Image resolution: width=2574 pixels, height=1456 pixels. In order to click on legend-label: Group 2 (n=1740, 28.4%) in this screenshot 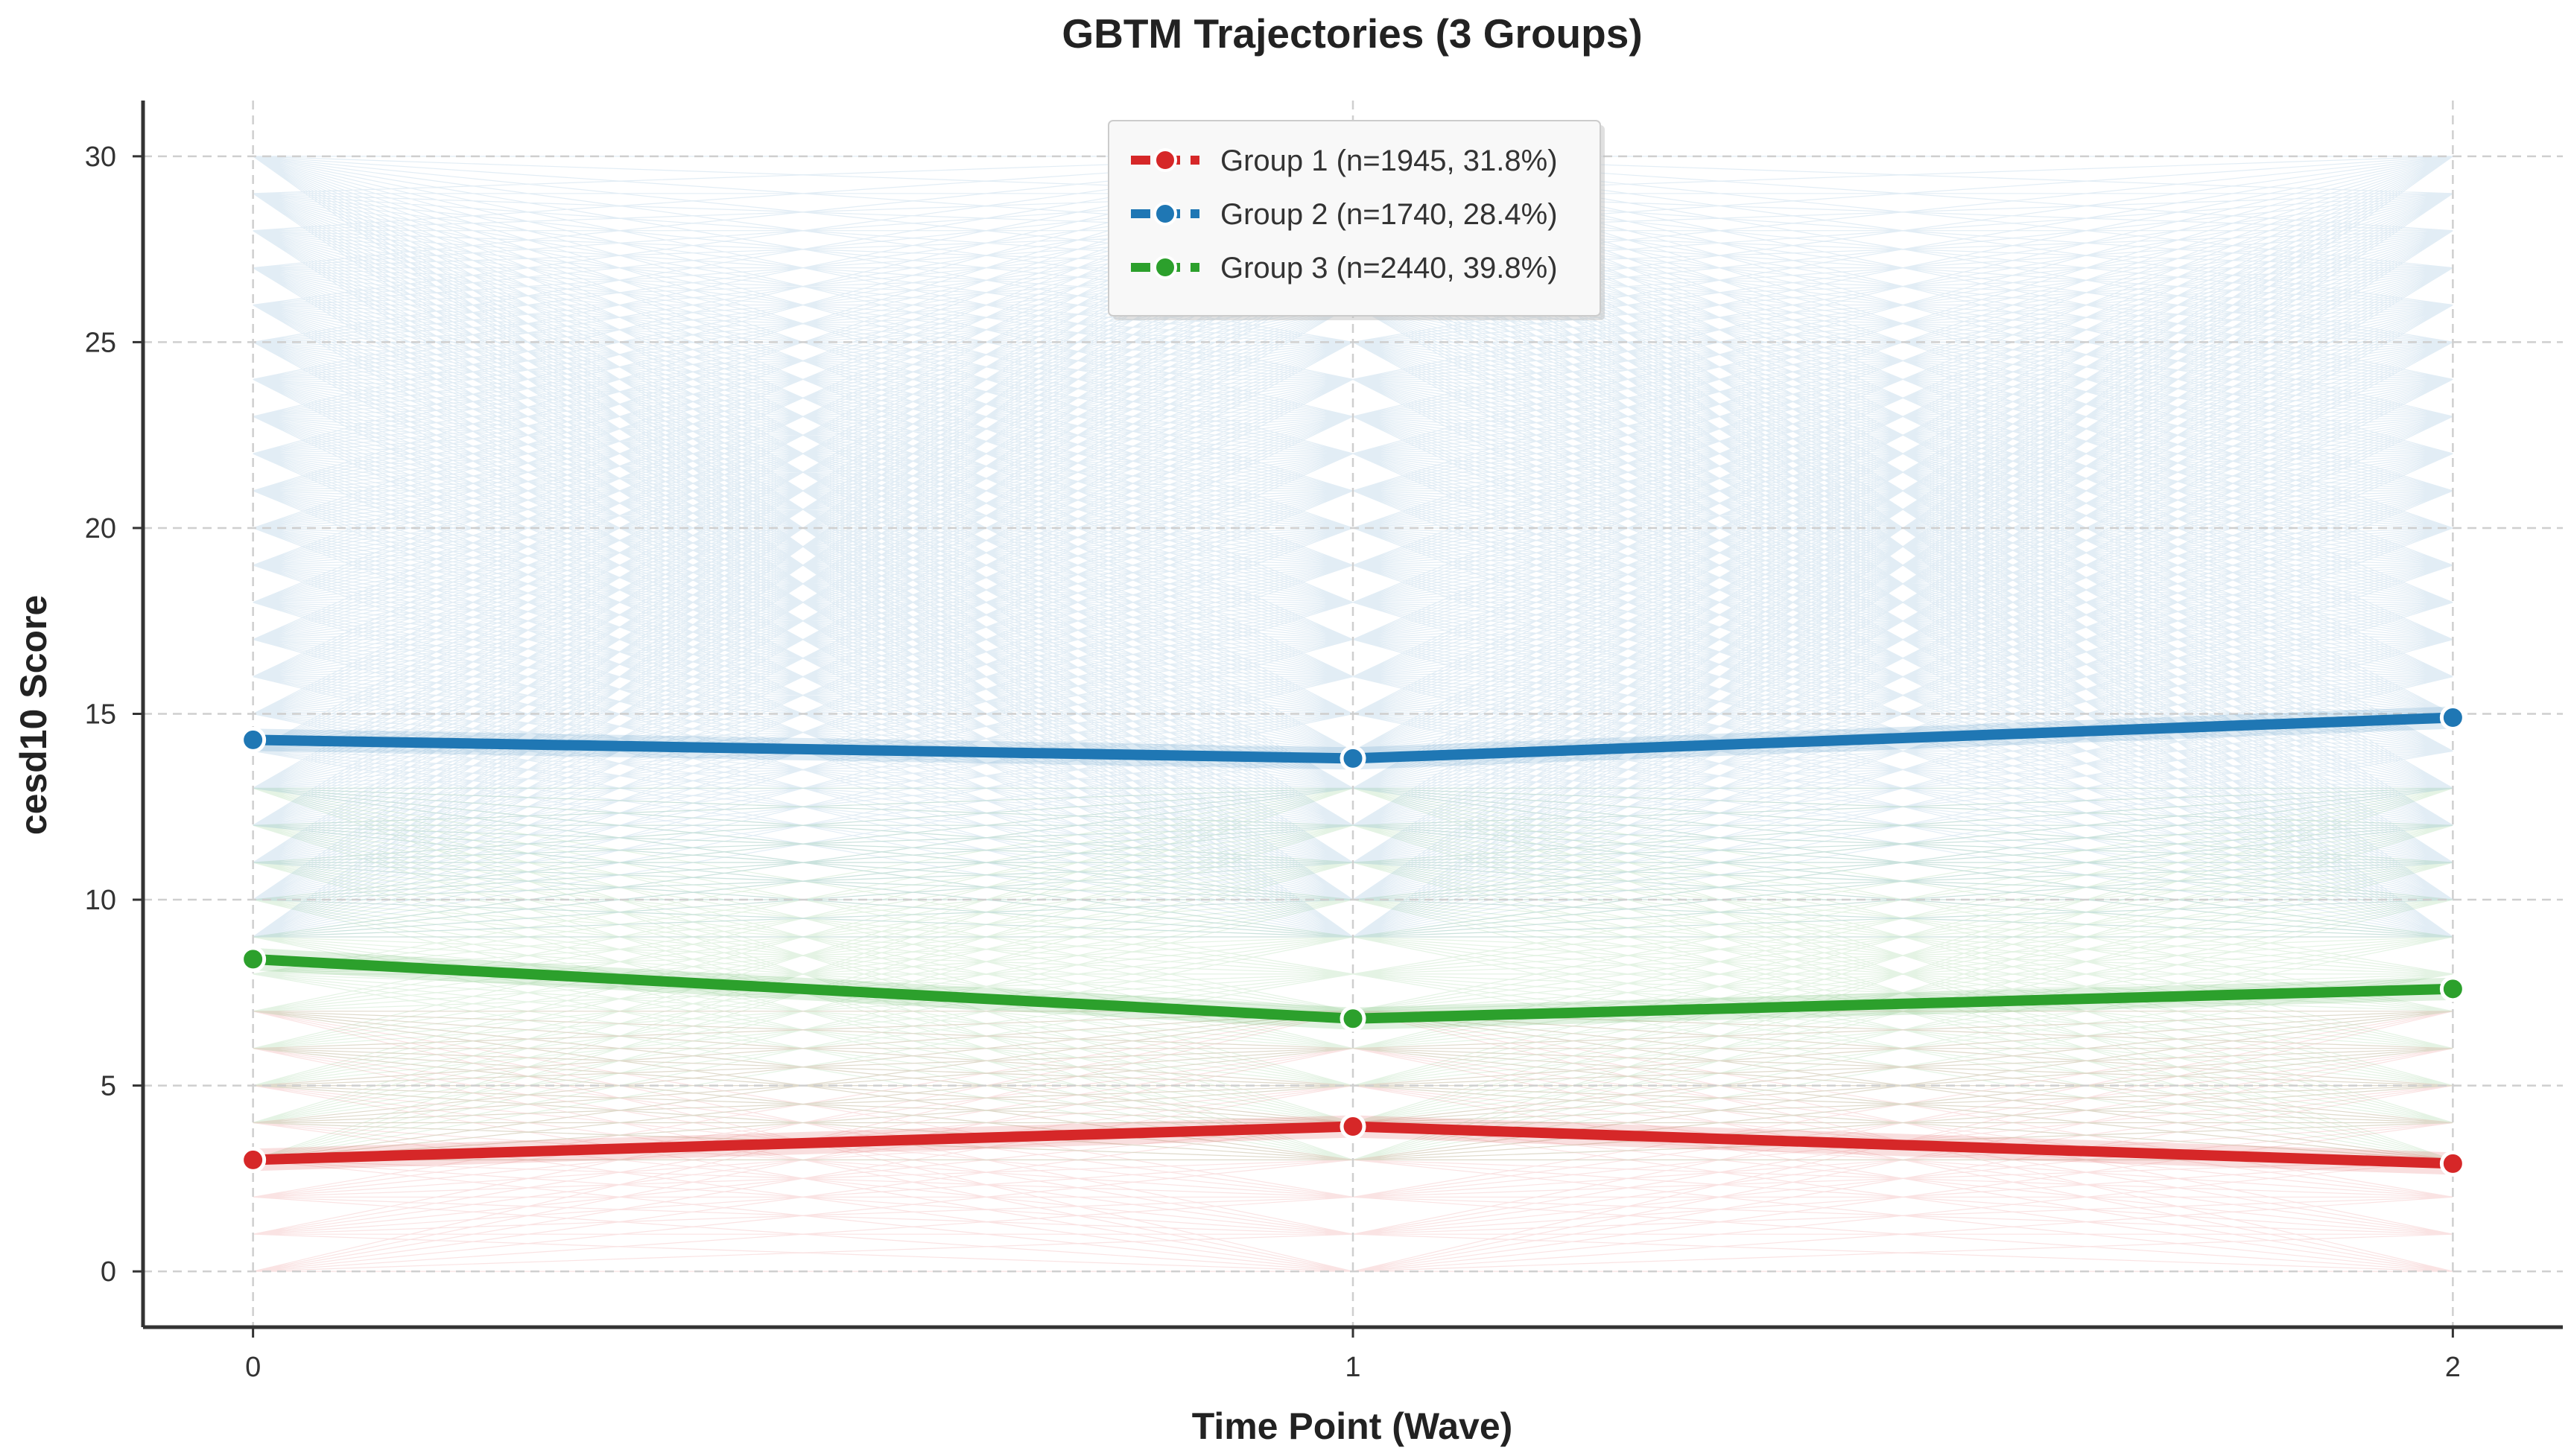, I will do `click(1389, 214)`.